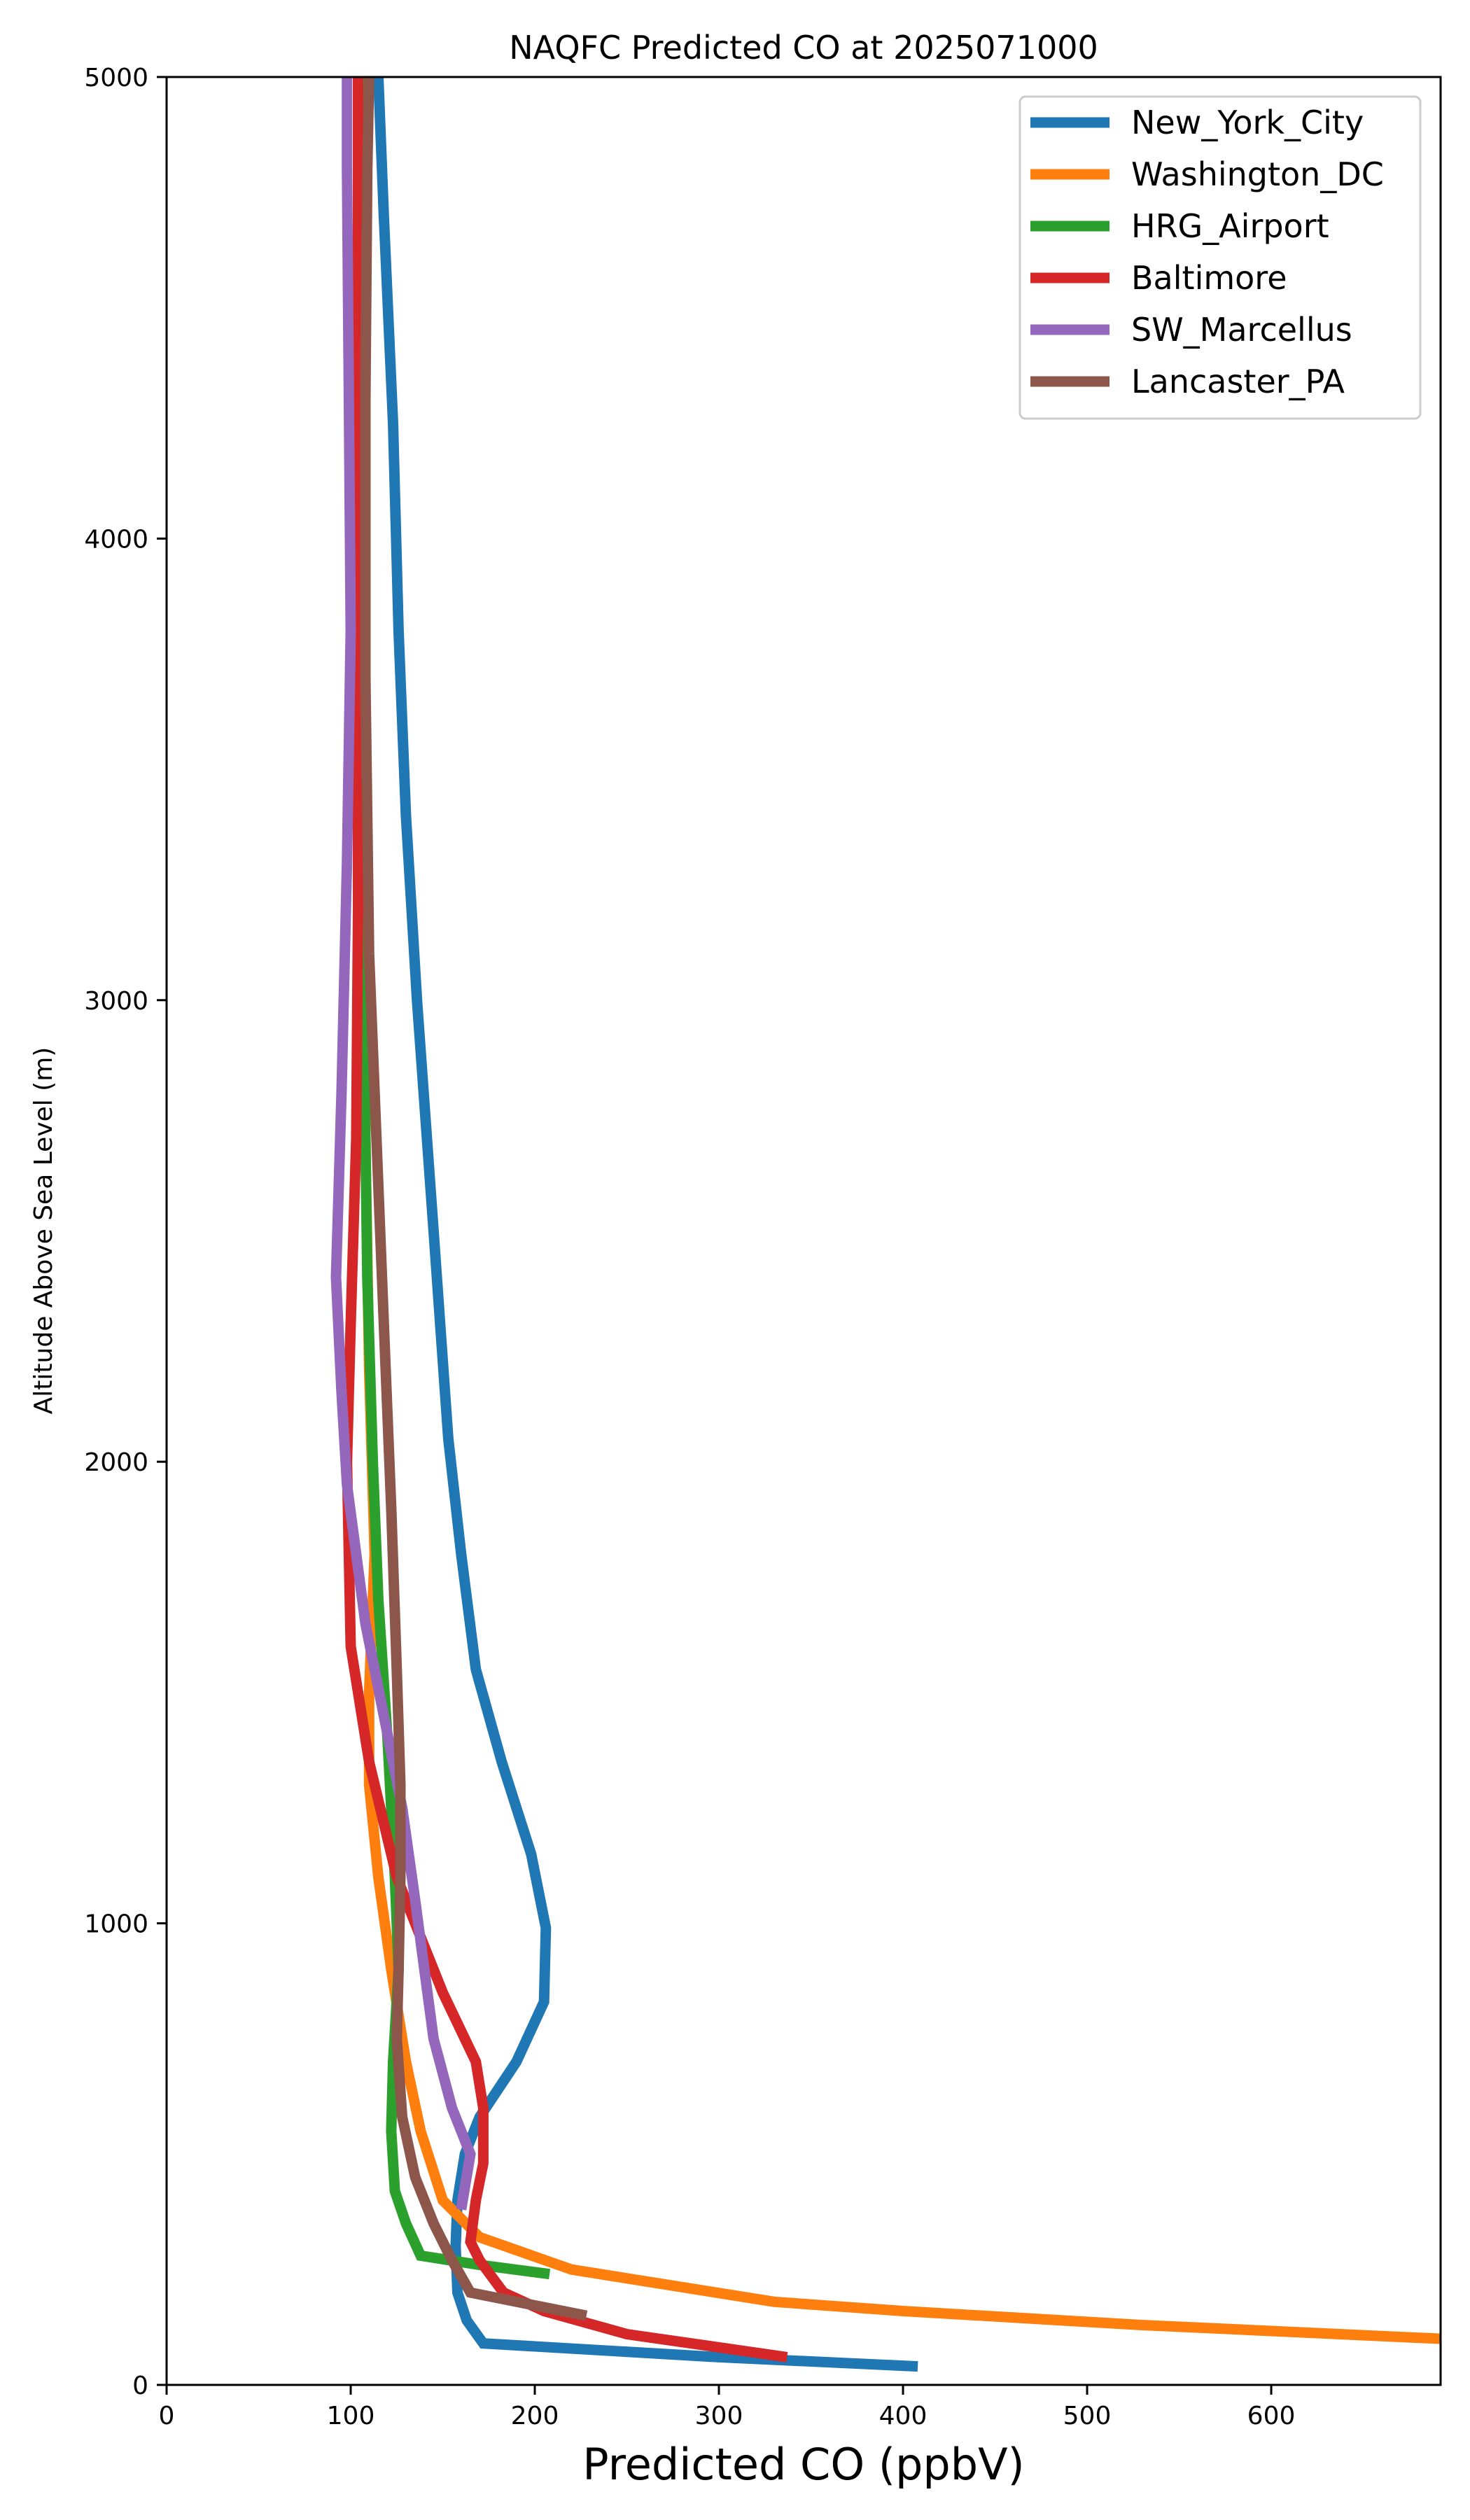 The height and width of the screenshot is (2520, 1470). I want to click on x-tick-label: 200, so click(535, 2416).